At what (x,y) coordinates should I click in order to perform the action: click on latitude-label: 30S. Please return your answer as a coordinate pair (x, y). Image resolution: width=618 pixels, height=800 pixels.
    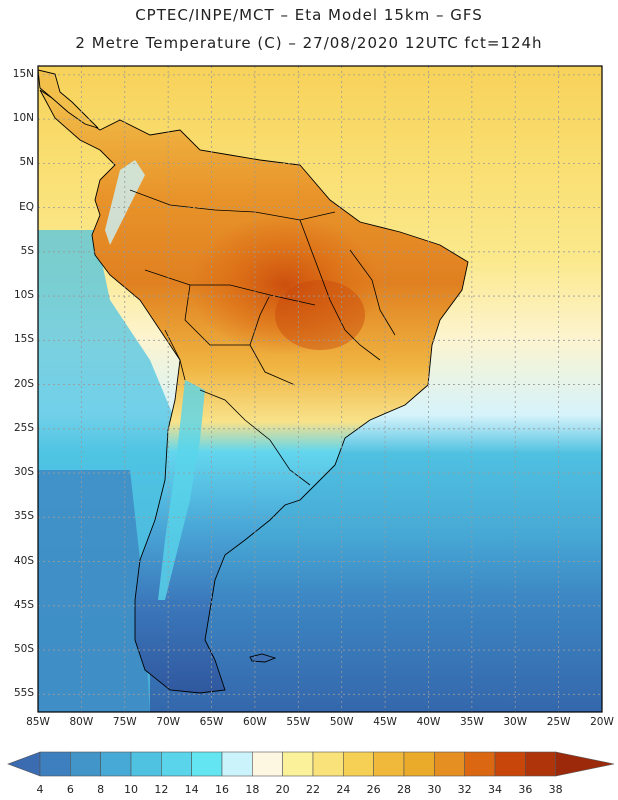
    Looking at the image, I should click on (23, 472).